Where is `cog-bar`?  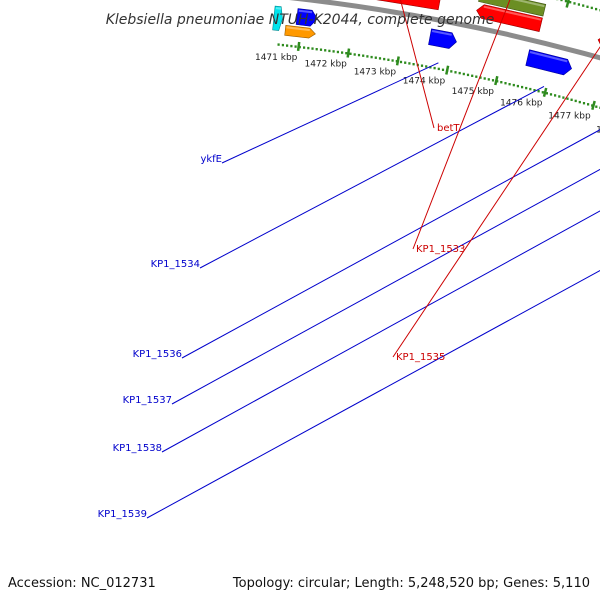 cog-bar is located at coordinates (512, 8).